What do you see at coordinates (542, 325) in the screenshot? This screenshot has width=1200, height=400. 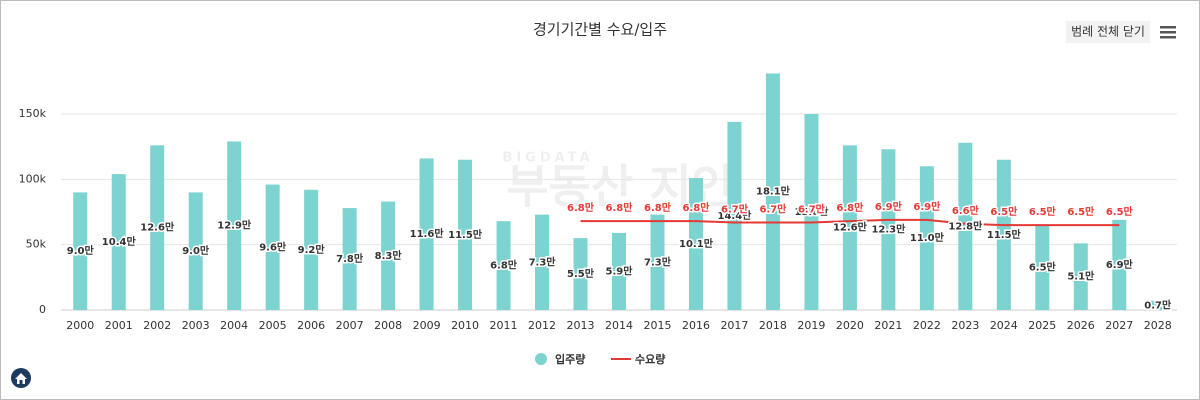 I see `x-tick-label: 2012` at bounding box center [542, 325].